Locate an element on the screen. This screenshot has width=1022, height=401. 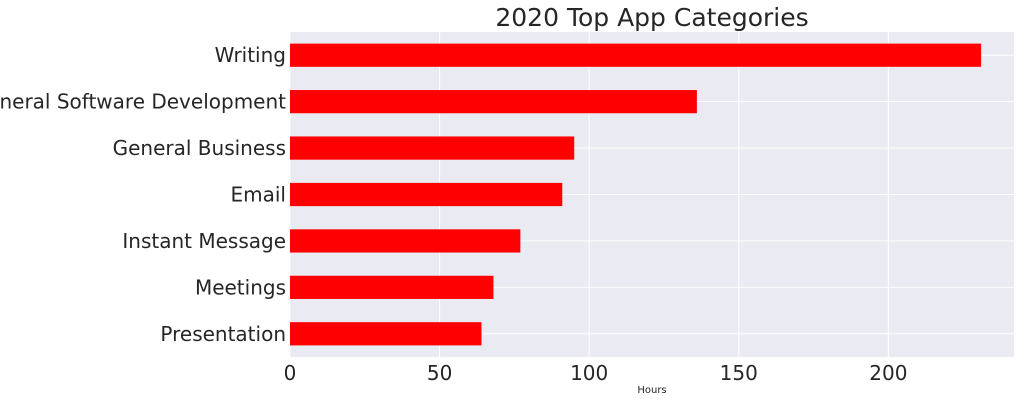
category-label: Meetings is located at coordinates (240, 287).